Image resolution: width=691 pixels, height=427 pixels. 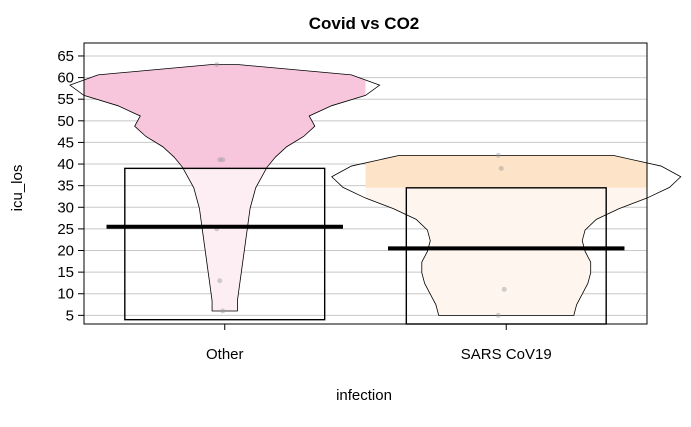 What do you see at coordinates (65, 78) in the screenshot?
I see `y-tick-label: 60` at bounding box center [65, 78].